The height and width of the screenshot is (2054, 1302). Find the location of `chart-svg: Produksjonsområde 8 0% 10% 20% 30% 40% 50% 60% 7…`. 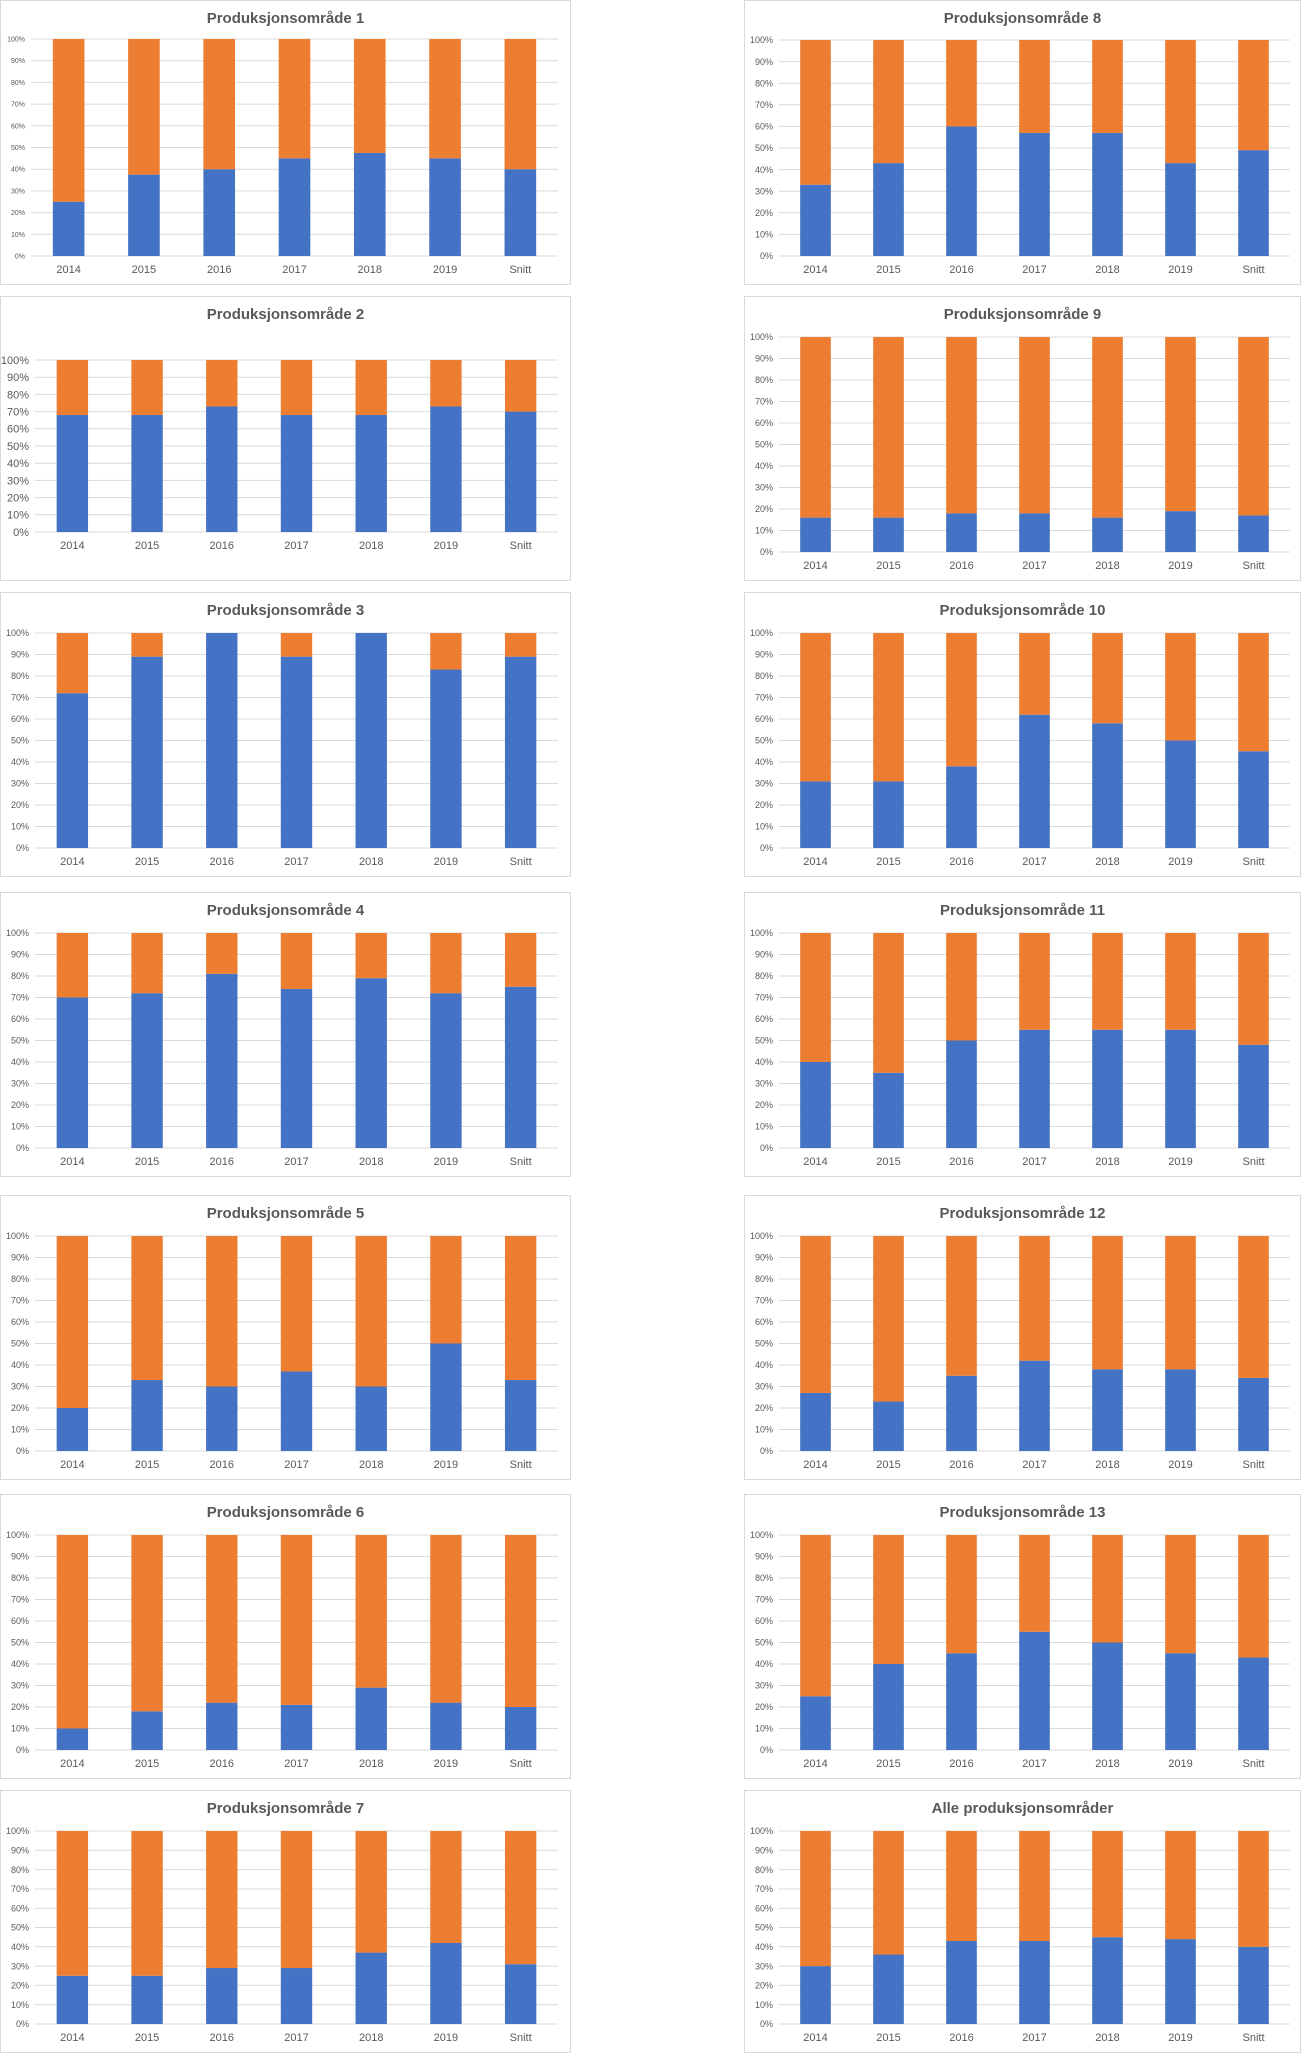

chart-svg: Produksjonsområde 8 0% 10% 20% 30% 40% 50% 60% 7… is located at coordinates (1020, 143).